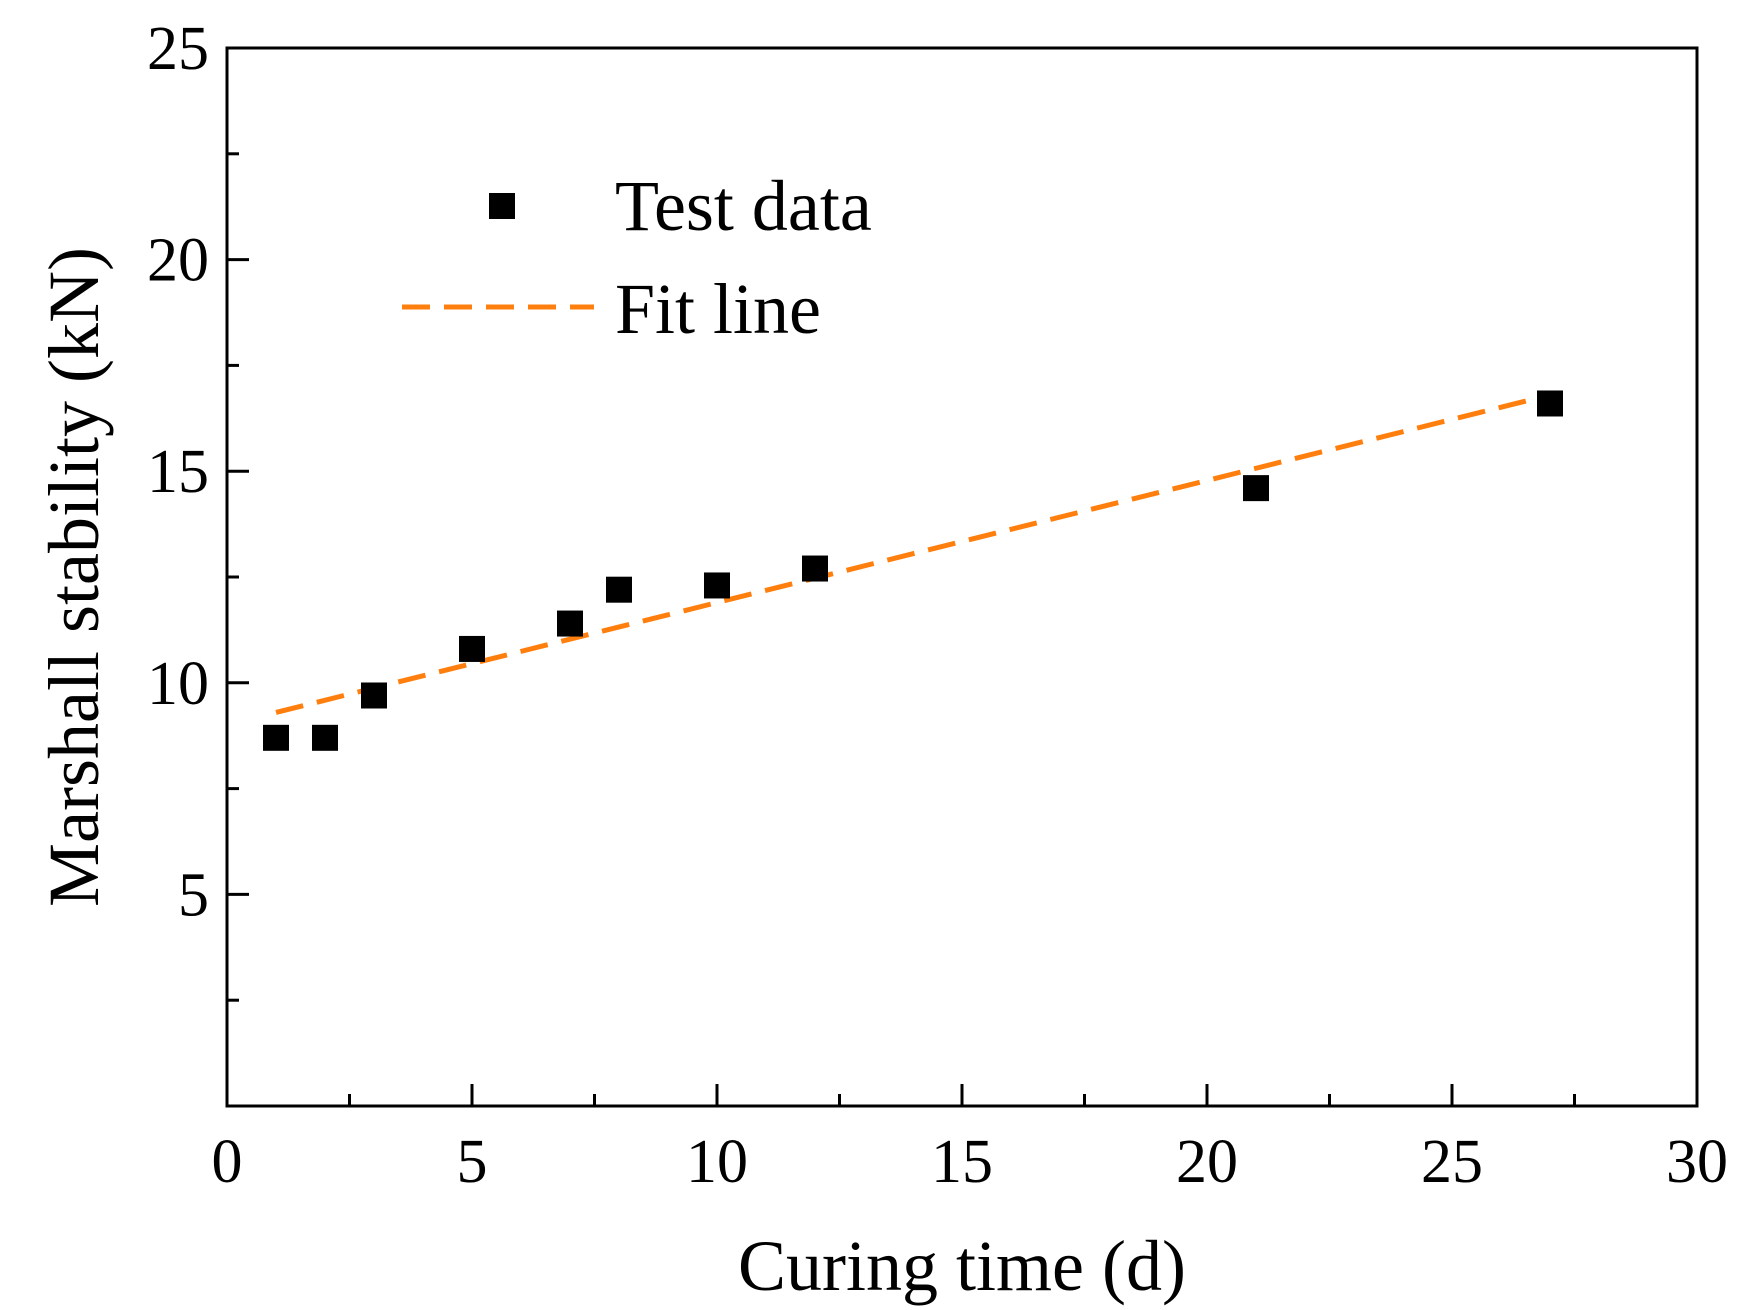 The image size is (1751, 1310). I want to click on y-tick-label: 25, so click(178, 49).